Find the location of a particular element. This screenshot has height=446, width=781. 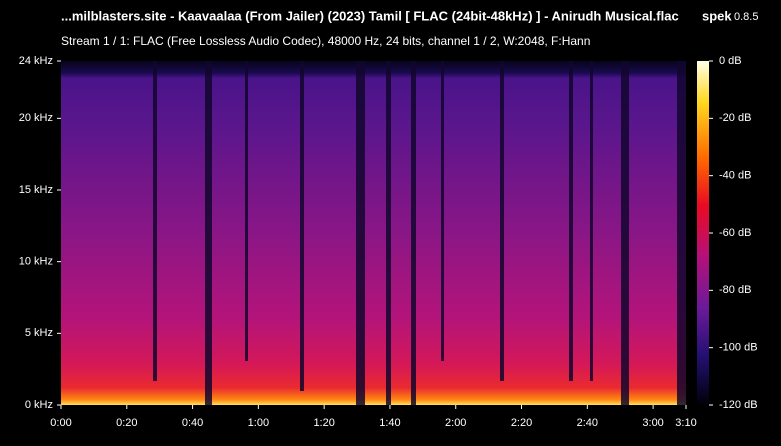

x-tick-label: 3:10 is located at coordinates (685, 423).